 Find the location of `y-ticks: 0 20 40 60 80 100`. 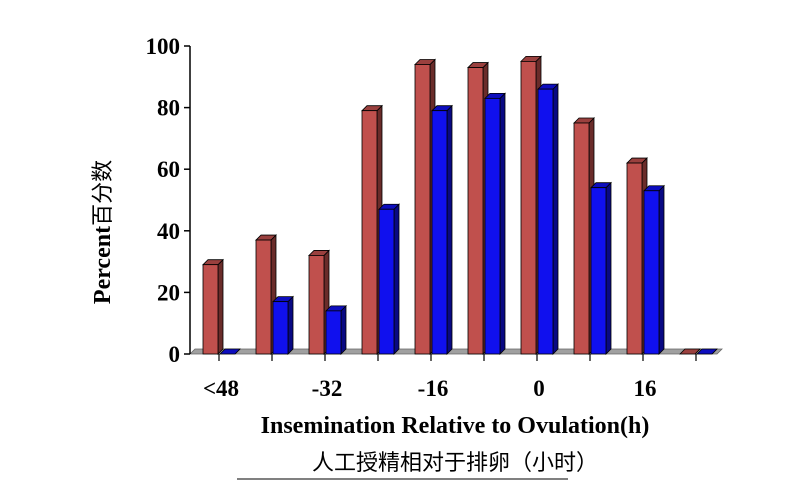

y-ticks: 0 20 40 60 80 100 is located at coordinates (168, 200).